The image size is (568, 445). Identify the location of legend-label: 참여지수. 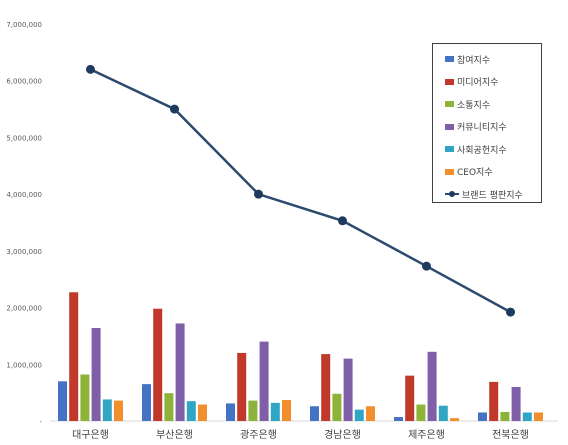
(474, 60).